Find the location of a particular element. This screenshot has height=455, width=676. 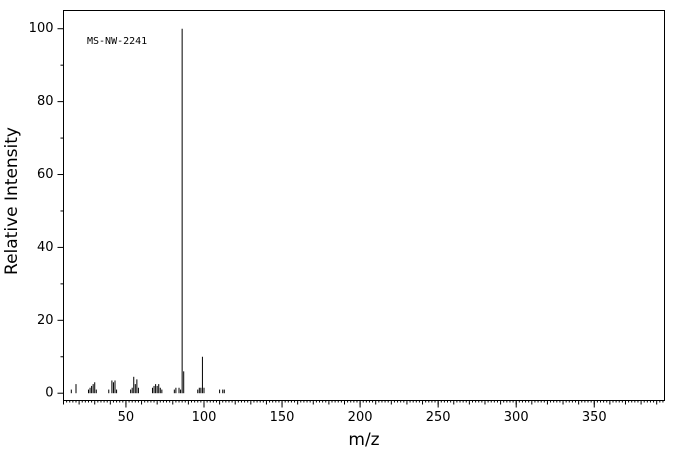

x-tick-label: 100 is located at coordinates (204, 417).